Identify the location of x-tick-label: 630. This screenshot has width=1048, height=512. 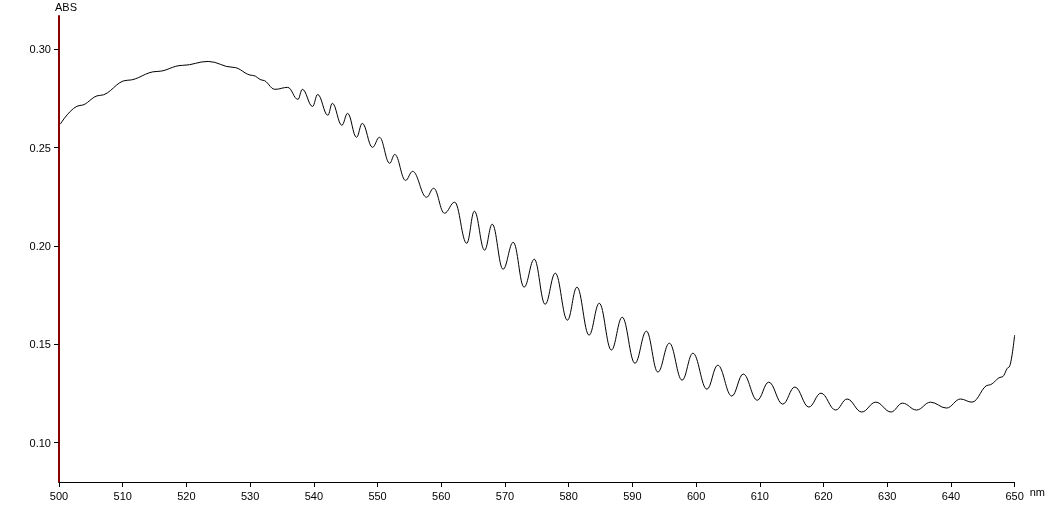
(887, 495).